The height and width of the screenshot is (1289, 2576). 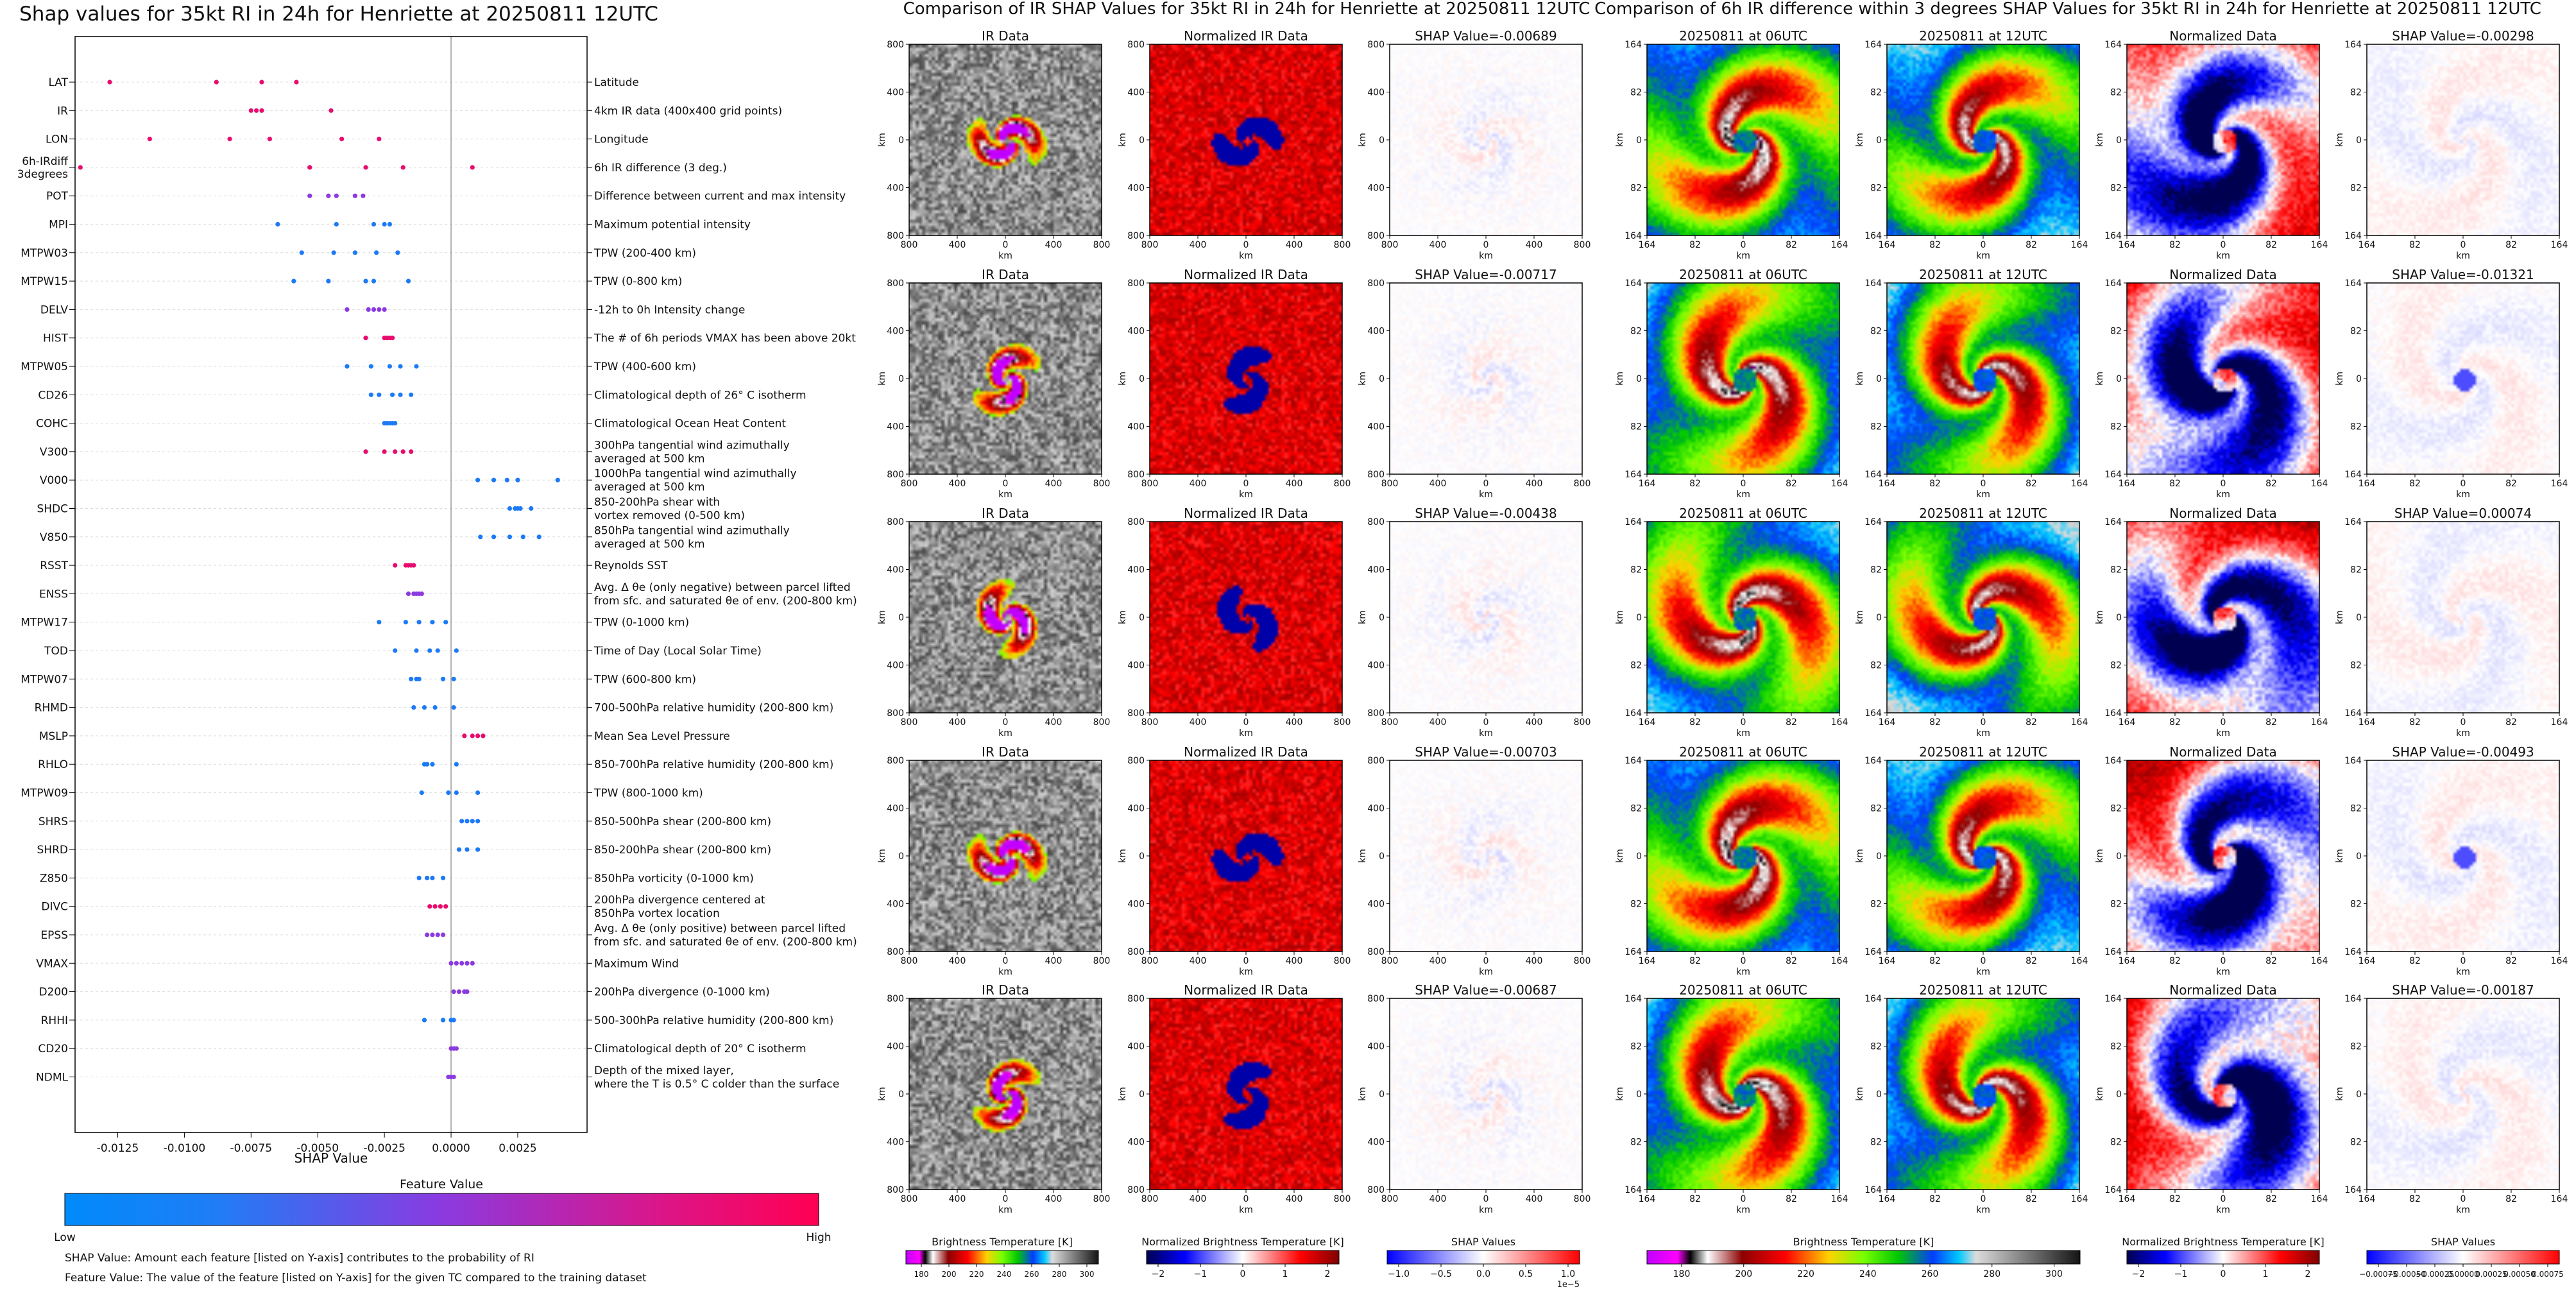 What do you see at coordinates (1158, 1274) in the screenshot?
I see `colorbar-tick-label: −2` at bounding box center [1158, 1274].